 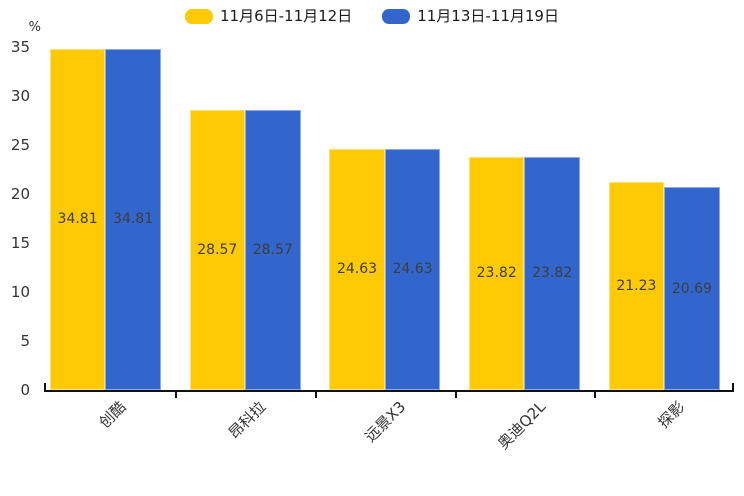 What do you see at coordinates (521, 425) in the screenshot?
I see `x-axis-category-label: 奥迪Q2L` at bounding box center [521, 425].